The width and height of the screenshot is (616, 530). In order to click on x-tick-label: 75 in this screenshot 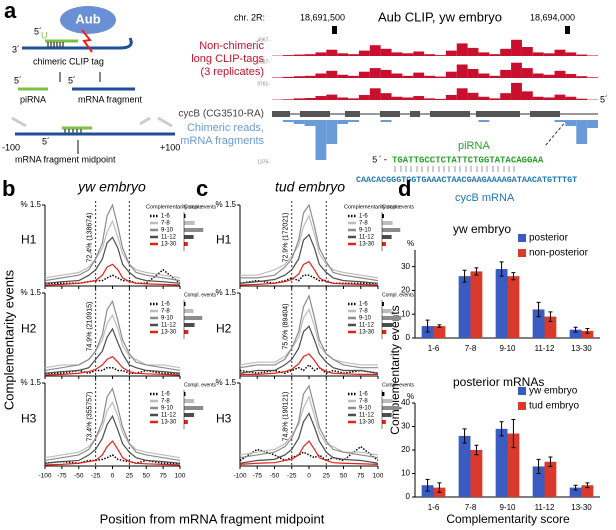, I will do `click(164, 476)`.